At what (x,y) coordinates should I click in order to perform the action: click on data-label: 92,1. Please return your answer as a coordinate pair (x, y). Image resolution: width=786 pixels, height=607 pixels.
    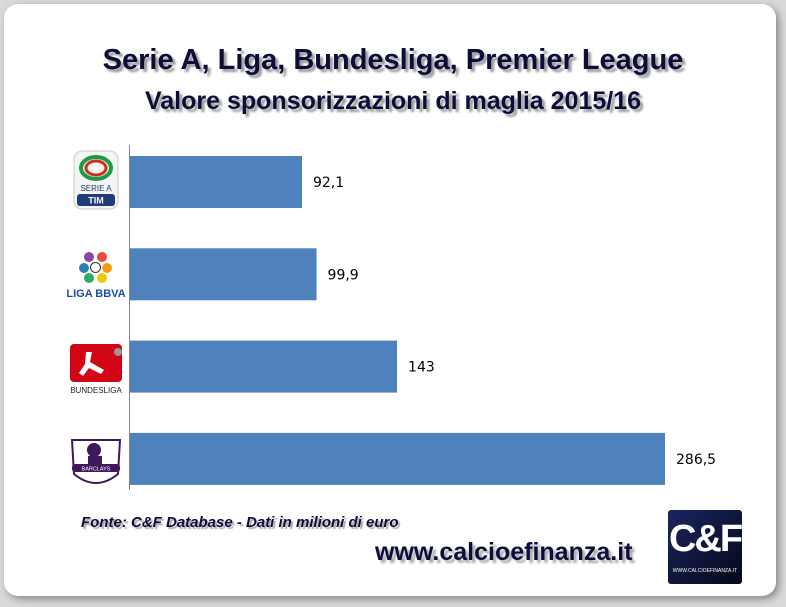
    Looking at the image, I should click on (328, 183).